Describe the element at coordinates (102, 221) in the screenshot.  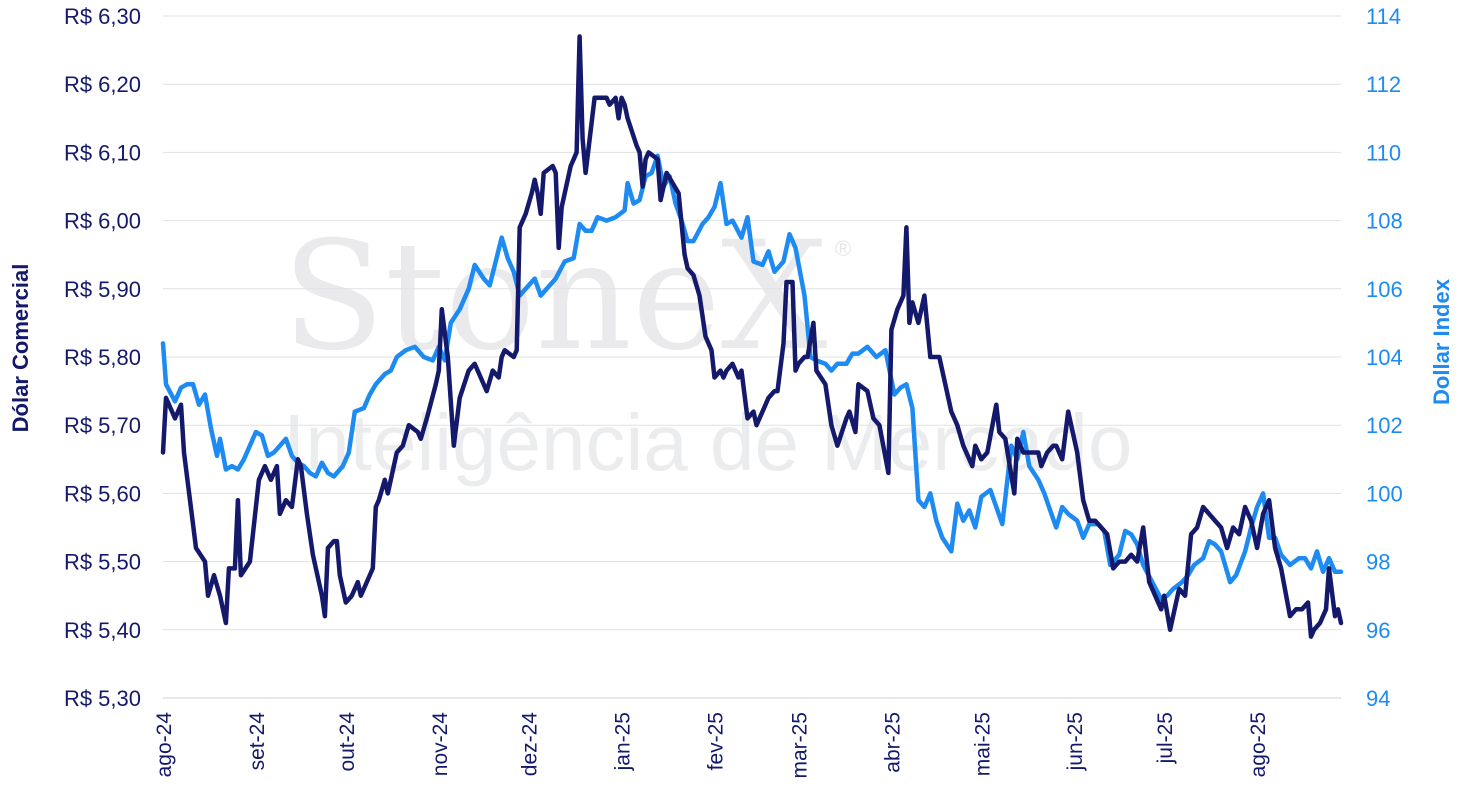
I see `left-tick-label: R$ 6,00` at that location.